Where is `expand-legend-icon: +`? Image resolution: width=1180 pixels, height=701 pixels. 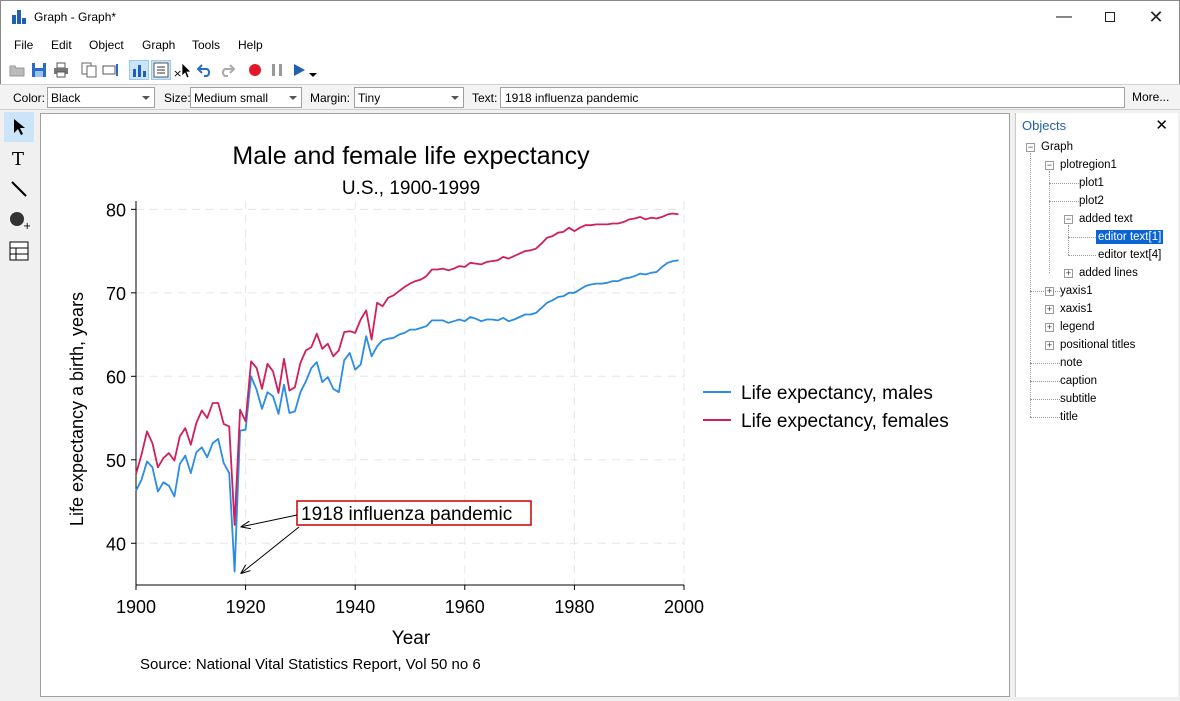
expand-legend-icon: + is located at coordinates (1049, 327).